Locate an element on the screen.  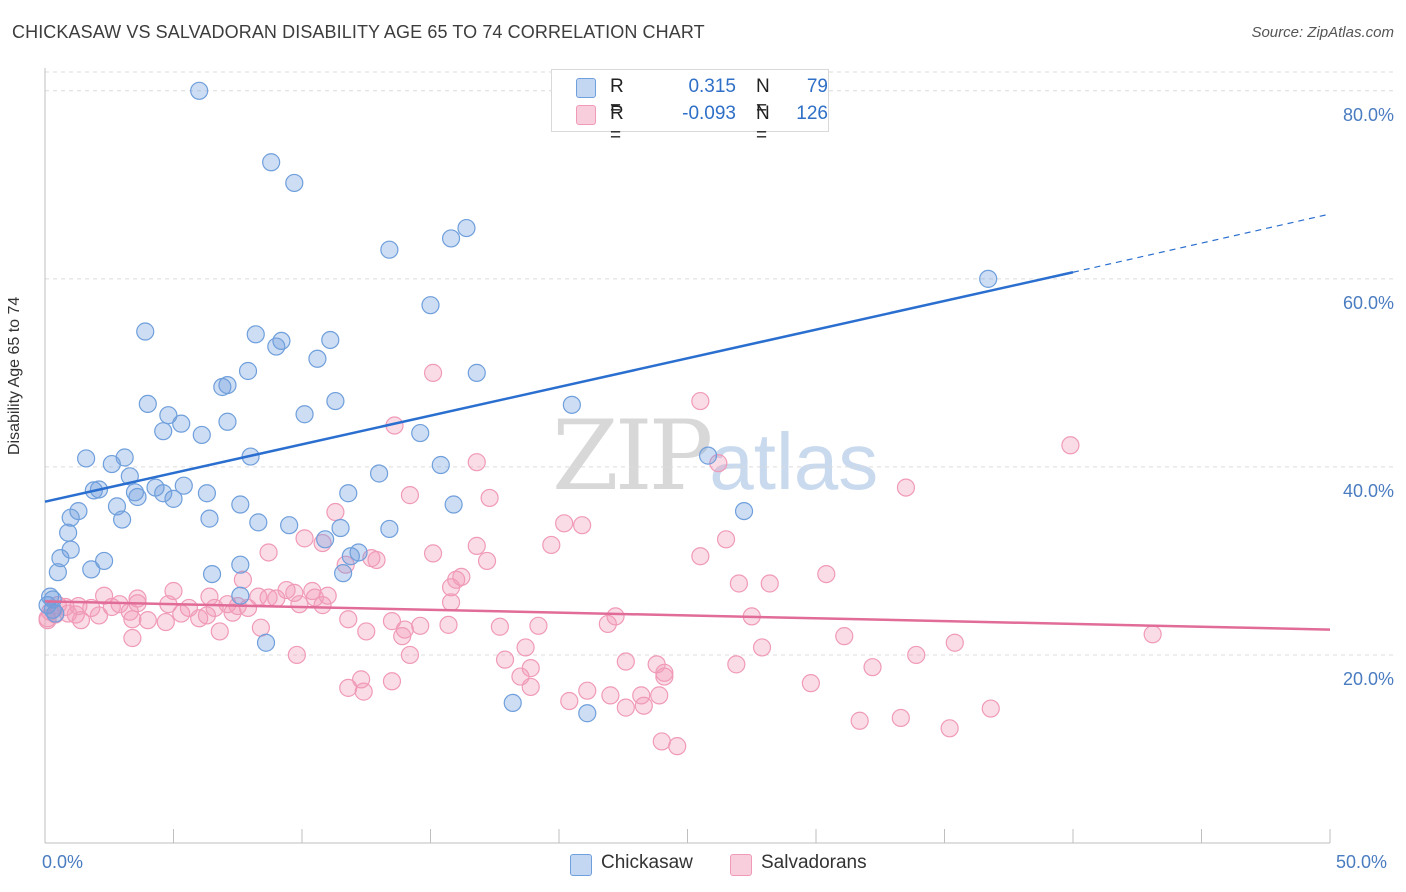
chickasaw-legend-label: Chickasaw is located at coordinates (647, 862).